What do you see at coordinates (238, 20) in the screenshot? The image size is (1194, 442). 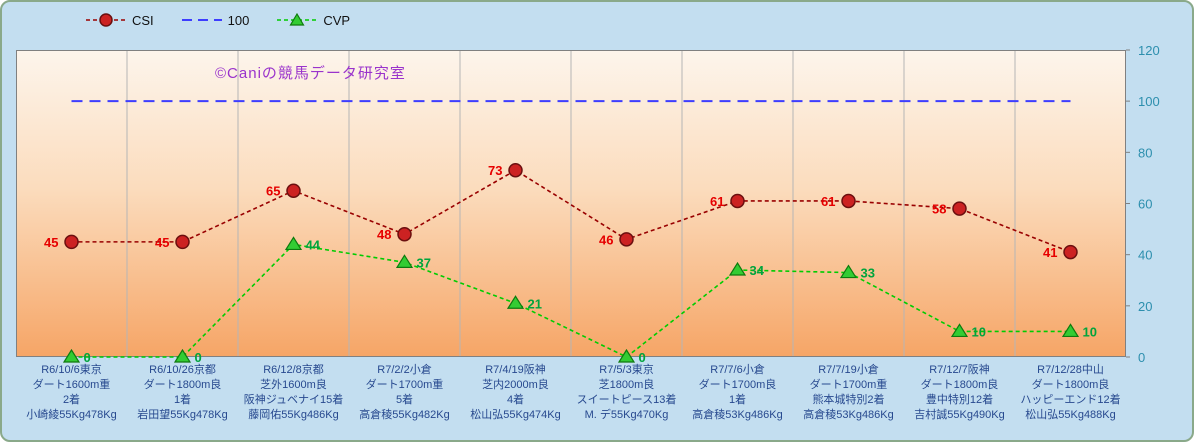 I see `legend-label-100: 100` at bounding box center [238, 20].